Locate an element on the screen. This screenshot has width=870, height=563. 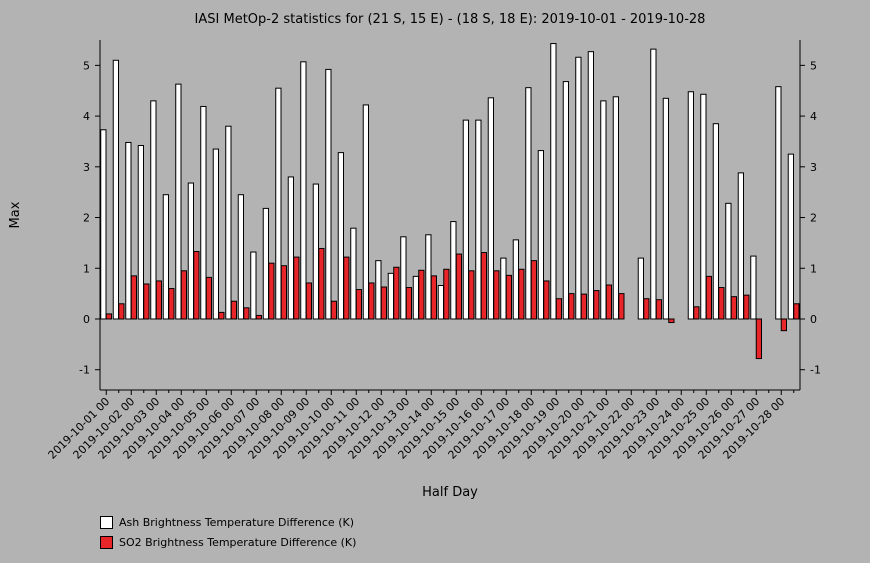
y-tick-label-left: 3 is located at coordinates (86, 167).